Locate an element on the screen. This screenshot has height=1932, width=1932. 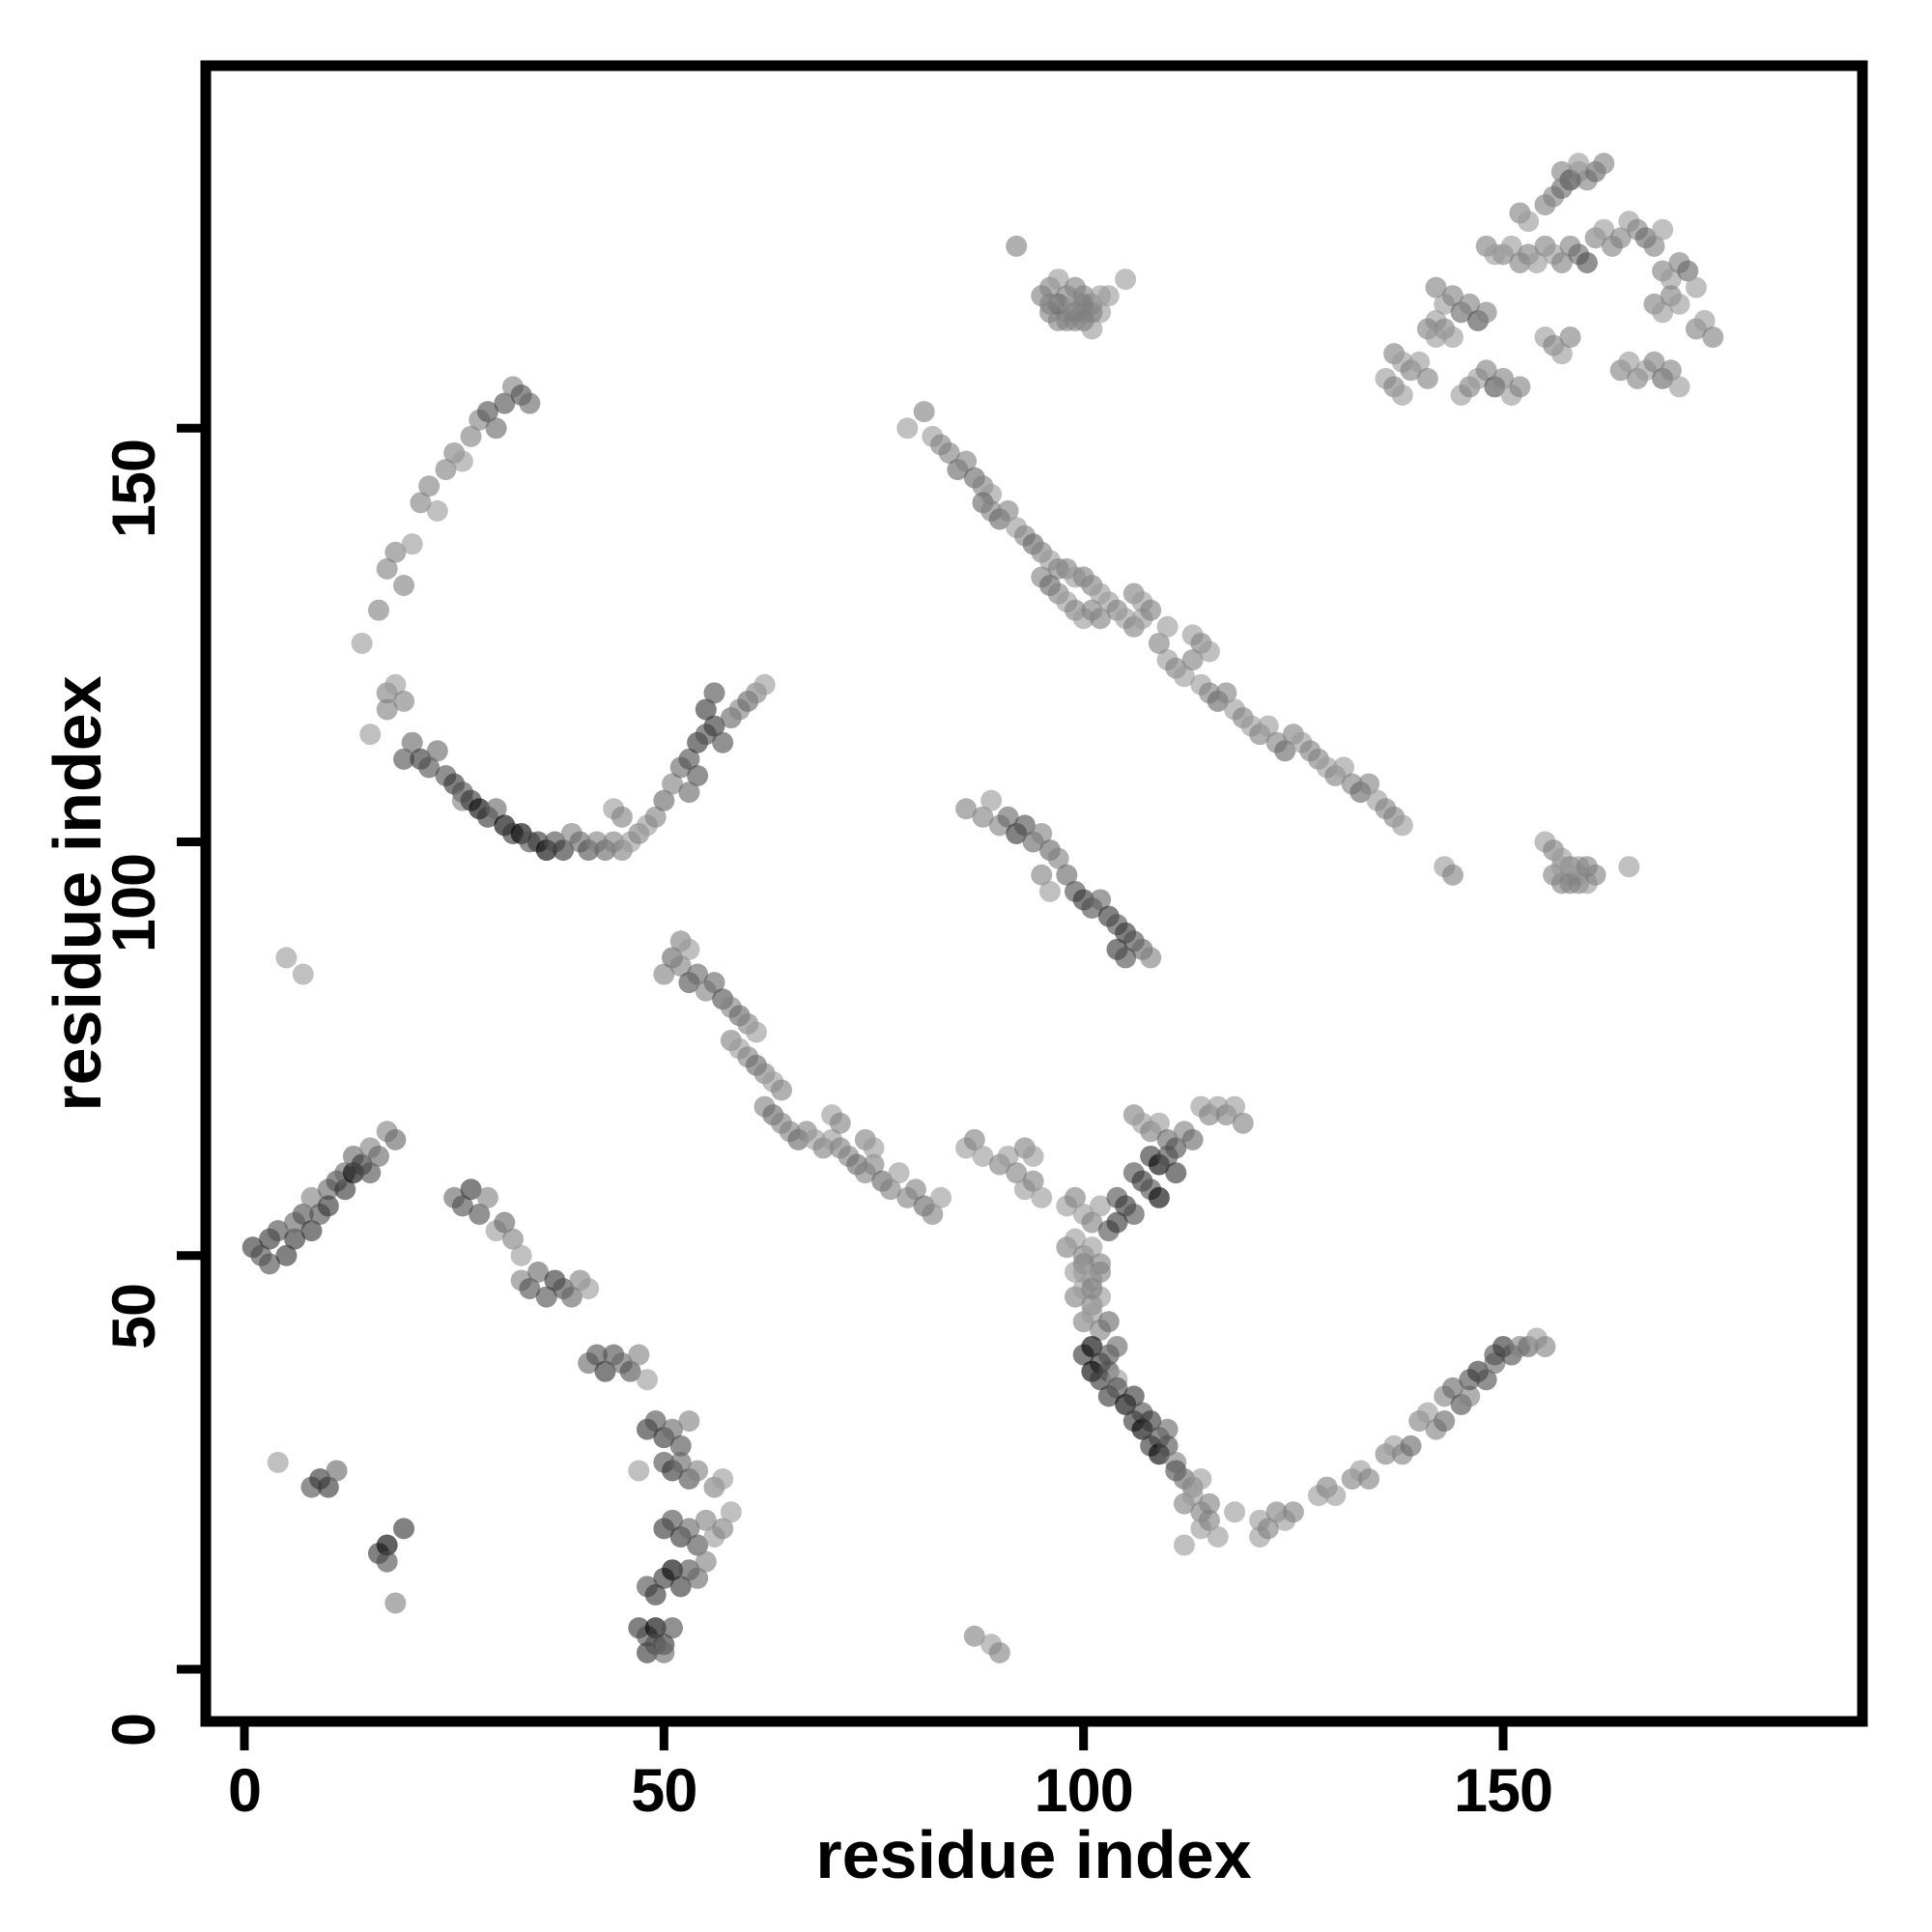
y-tick-label-0: 0 is located at coordinates (134, 1730).